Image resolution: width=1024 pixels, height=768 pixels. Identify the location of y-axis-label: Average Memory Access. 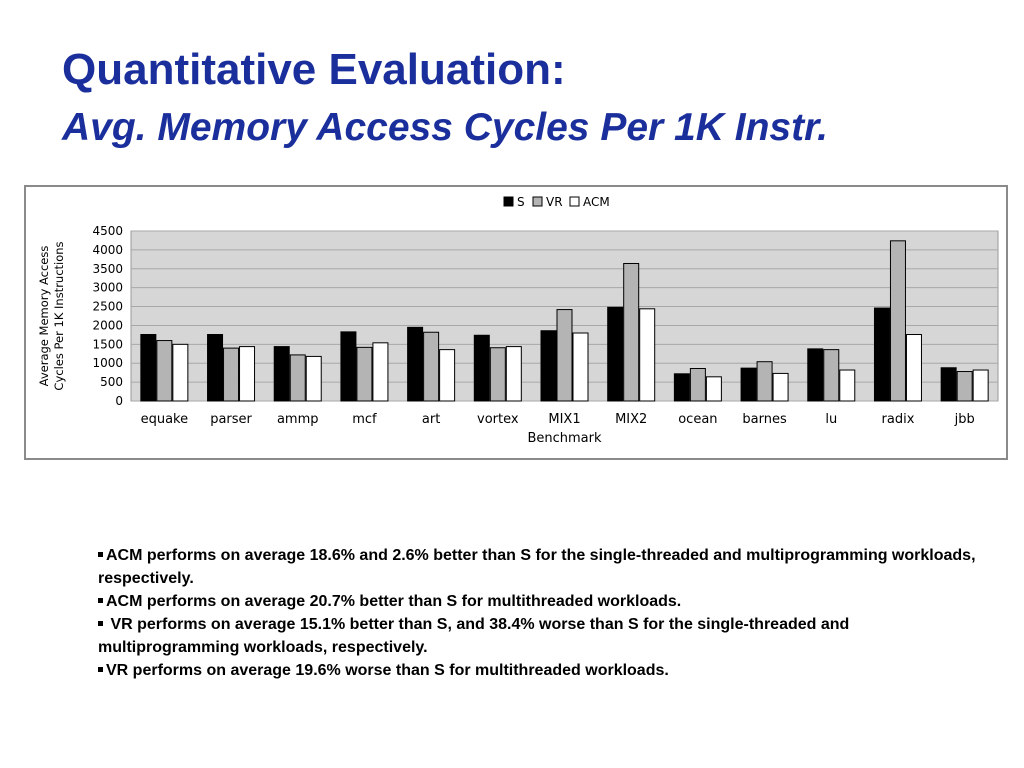
(44, 316).